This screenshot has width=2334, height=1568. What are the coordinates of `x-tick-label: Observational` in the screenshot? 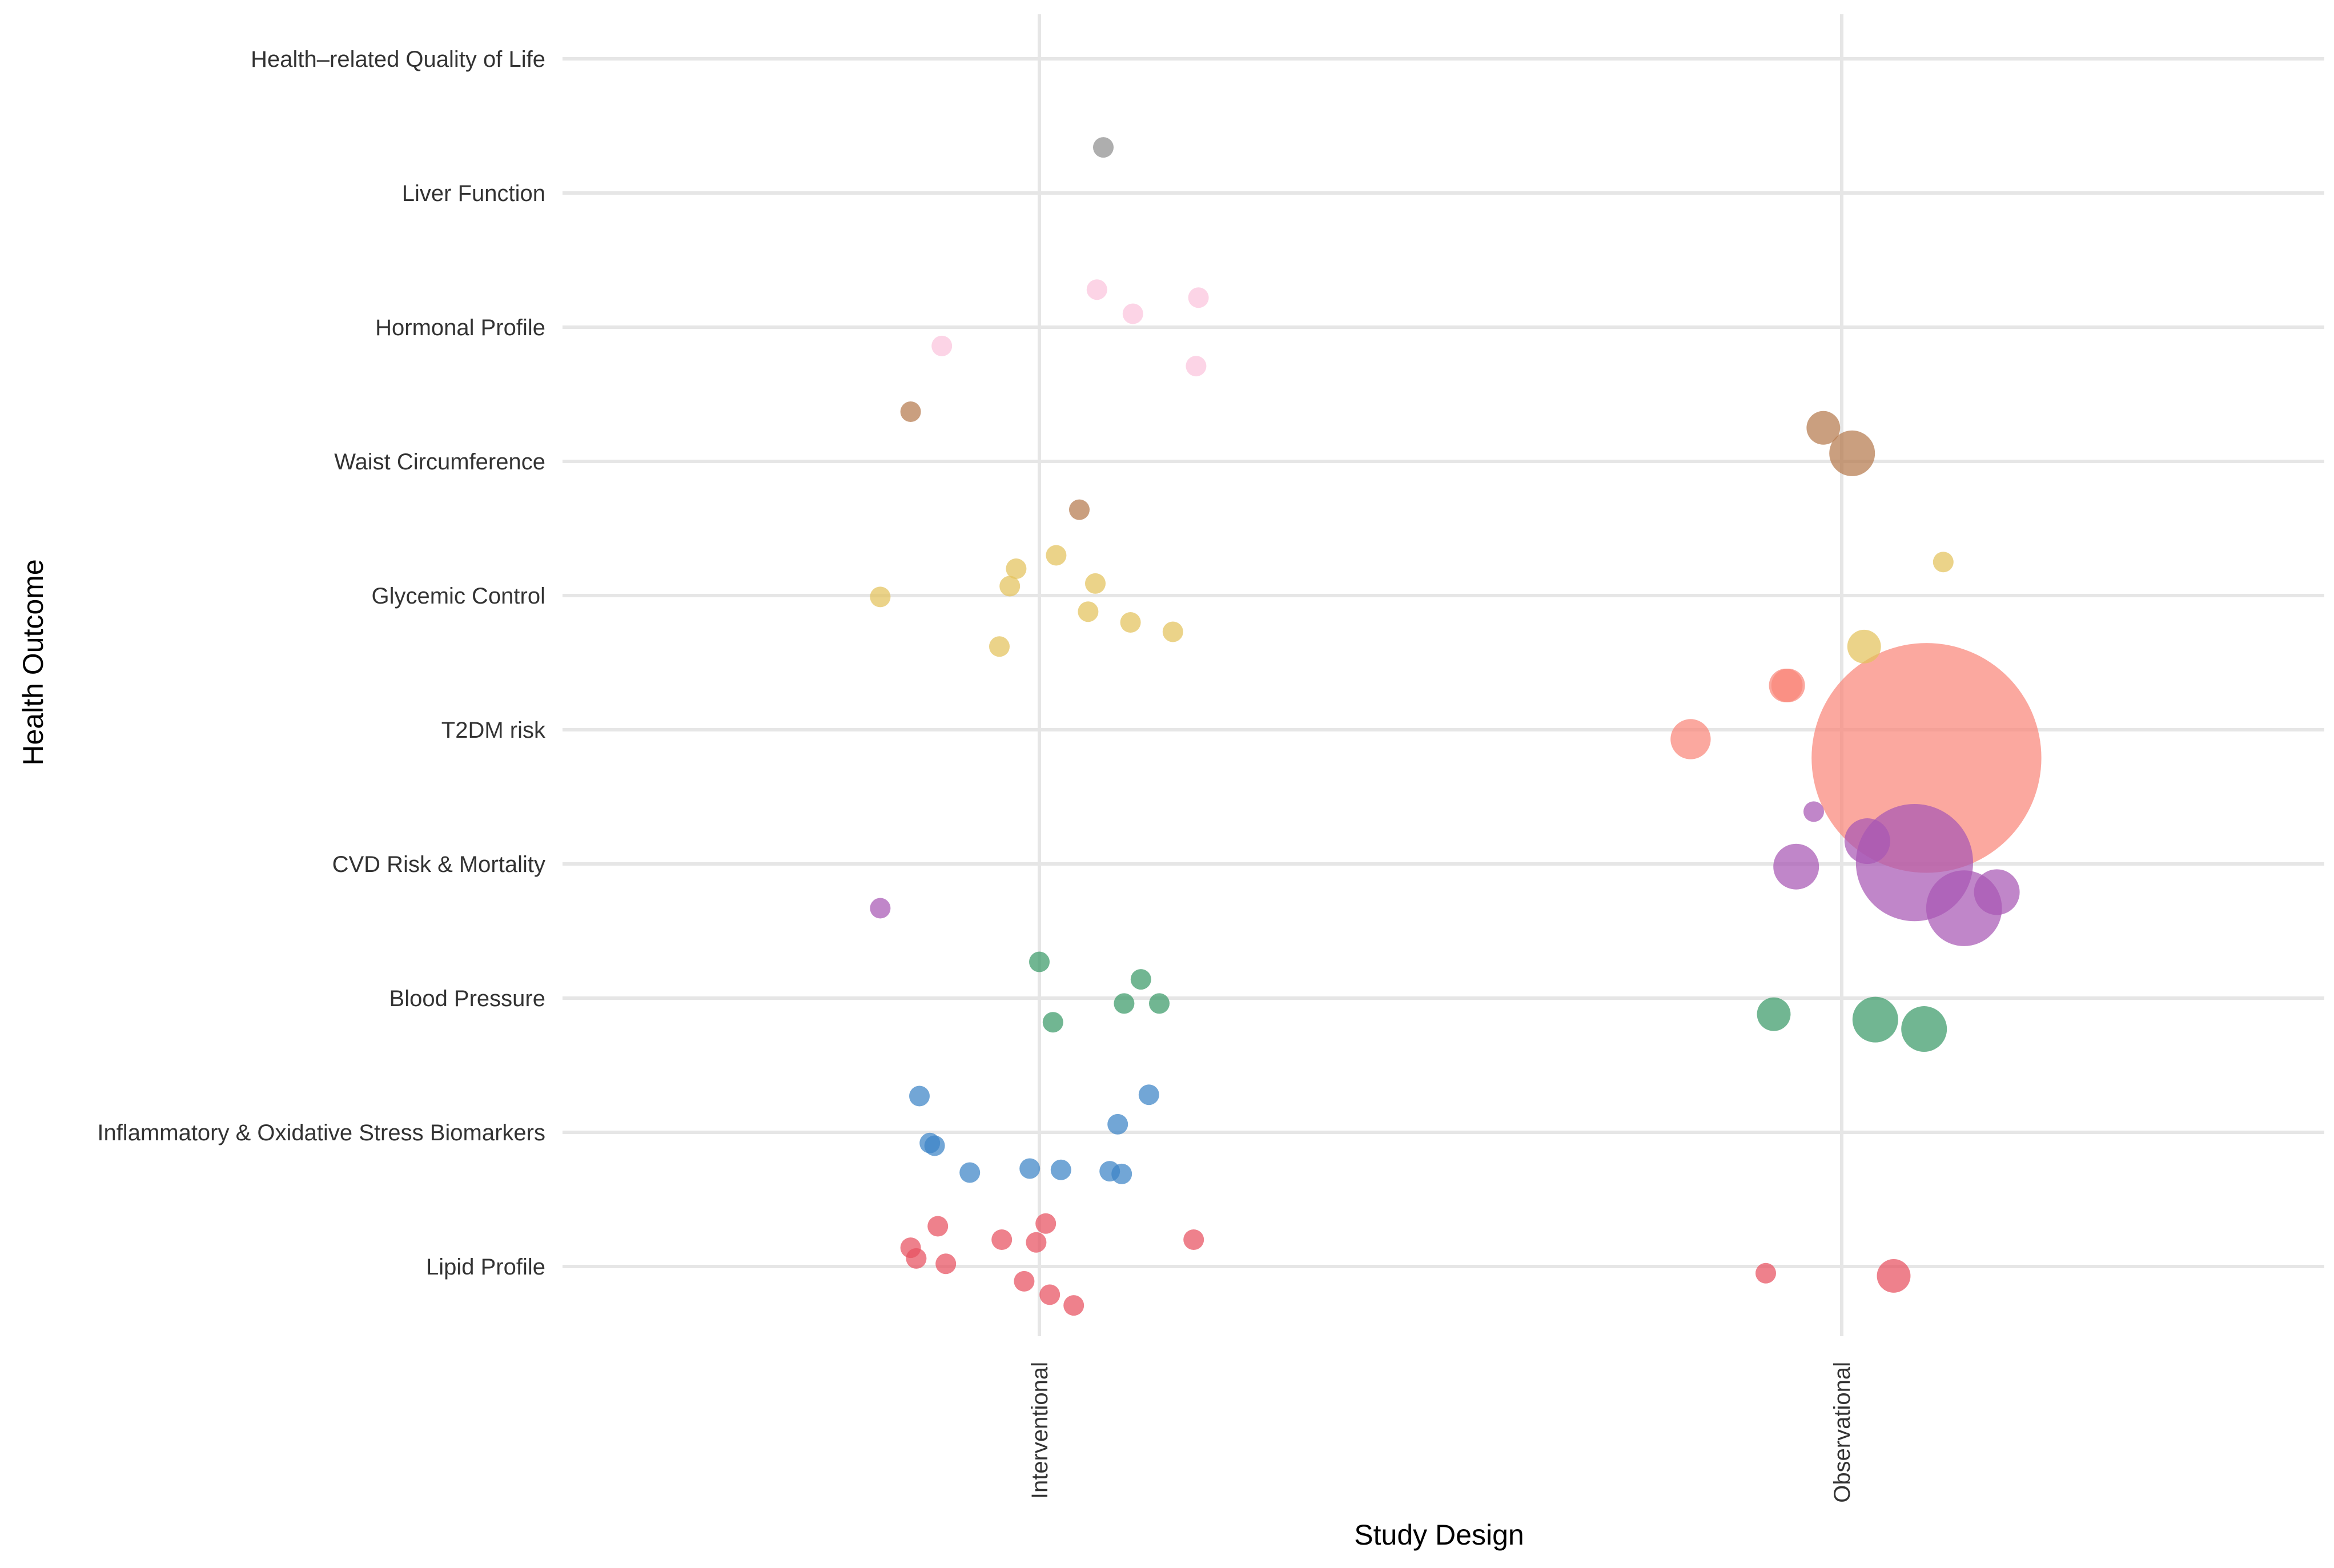 It's located at (1842, 1433).